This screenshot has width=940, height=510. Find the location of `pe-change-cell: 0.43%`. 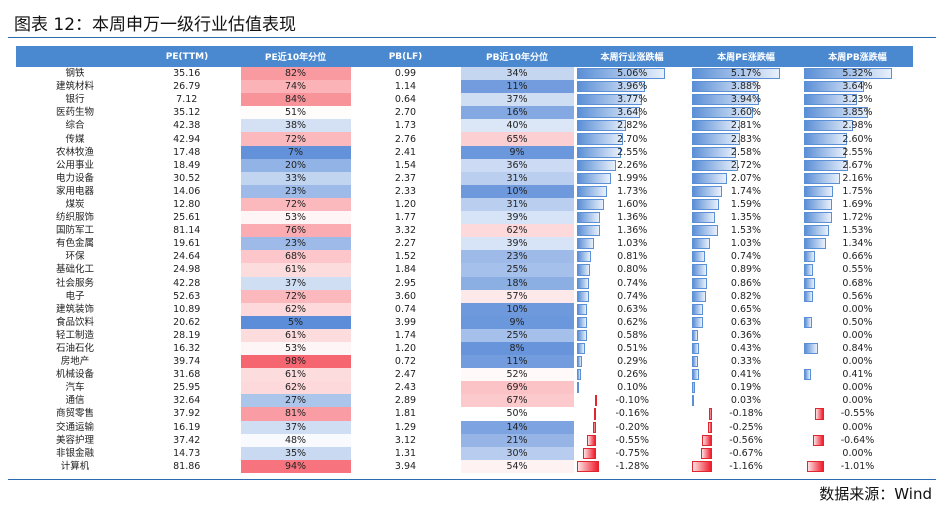

pe-change-cell: 0.43% is located at coordinates (746, 348).